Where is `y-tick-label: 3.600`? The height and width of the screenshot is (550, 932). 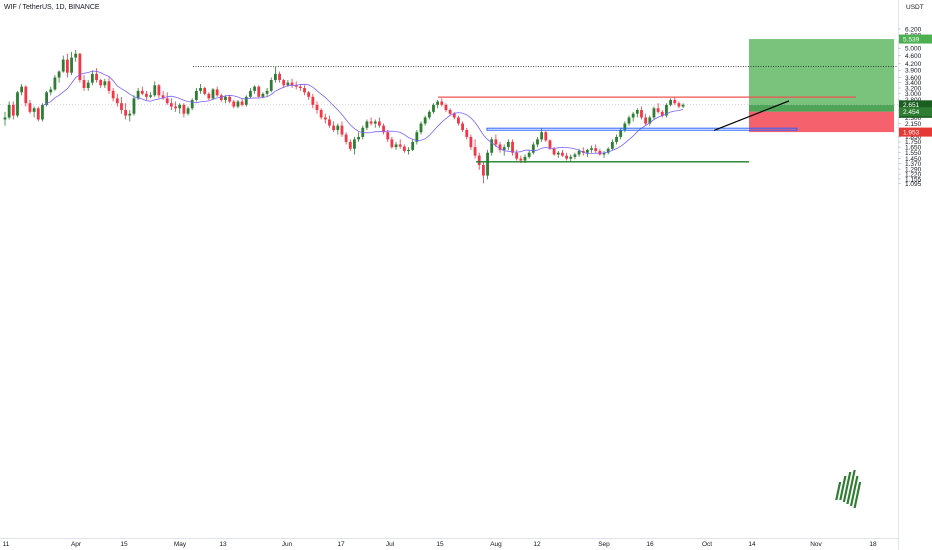 y-tick-label: 3.600 is located at coordinates (913, 78).